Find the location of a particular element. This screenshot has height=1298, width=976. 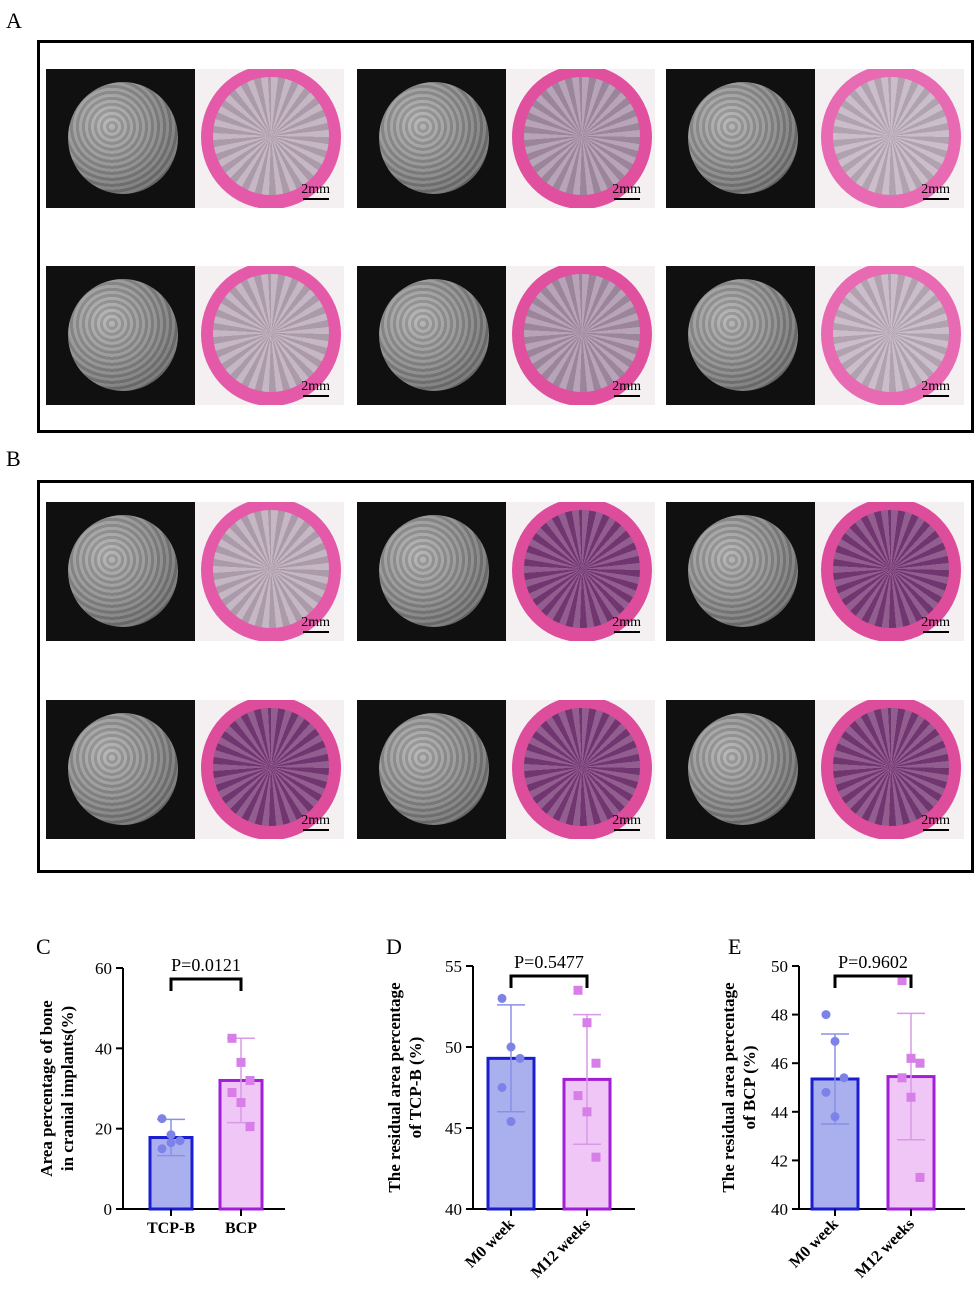

x-tick-label: TCP-B is located at coordinates (171, 1228).